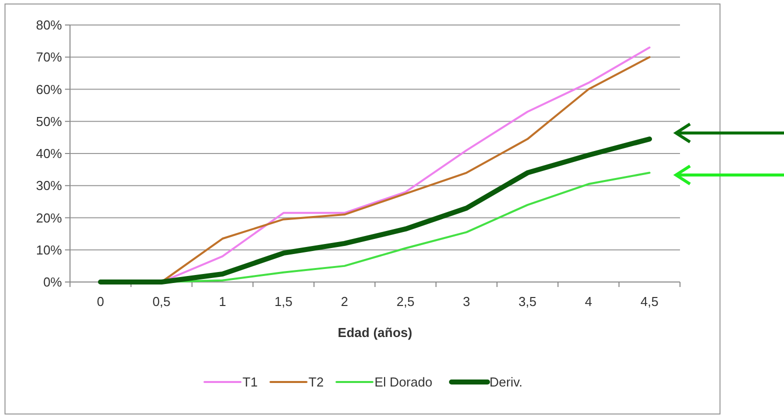 The height and width of the screenshot is (417, 784). Describe the element at coordinates (49, 250) in the screenshot. I see `y-tick-label: 10%` at that location.